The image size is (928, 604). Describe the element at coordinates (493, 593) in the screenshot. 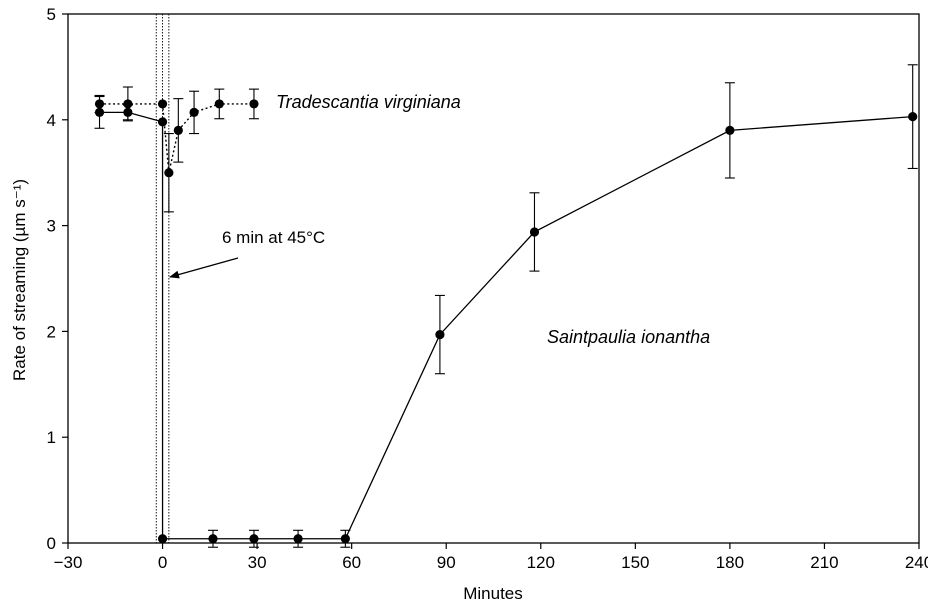

I see `x-axis-title: Minutes` at that location.